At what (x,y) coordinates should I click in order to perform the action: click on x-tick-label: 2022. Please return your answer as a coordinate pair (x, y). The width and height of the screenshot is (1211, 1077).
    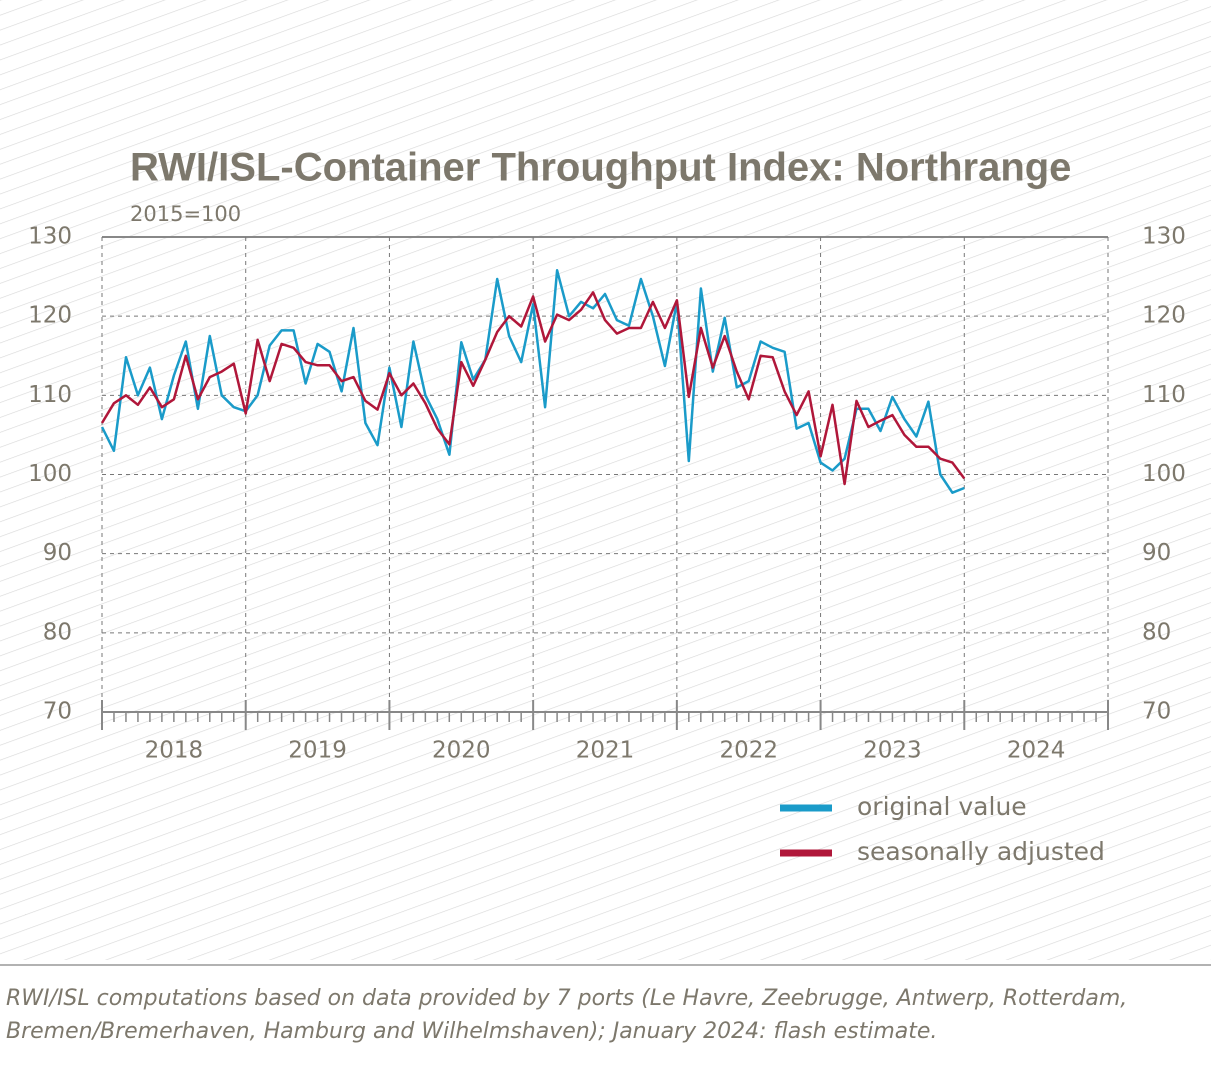
    Looking at the image, I should click on (748, 751).